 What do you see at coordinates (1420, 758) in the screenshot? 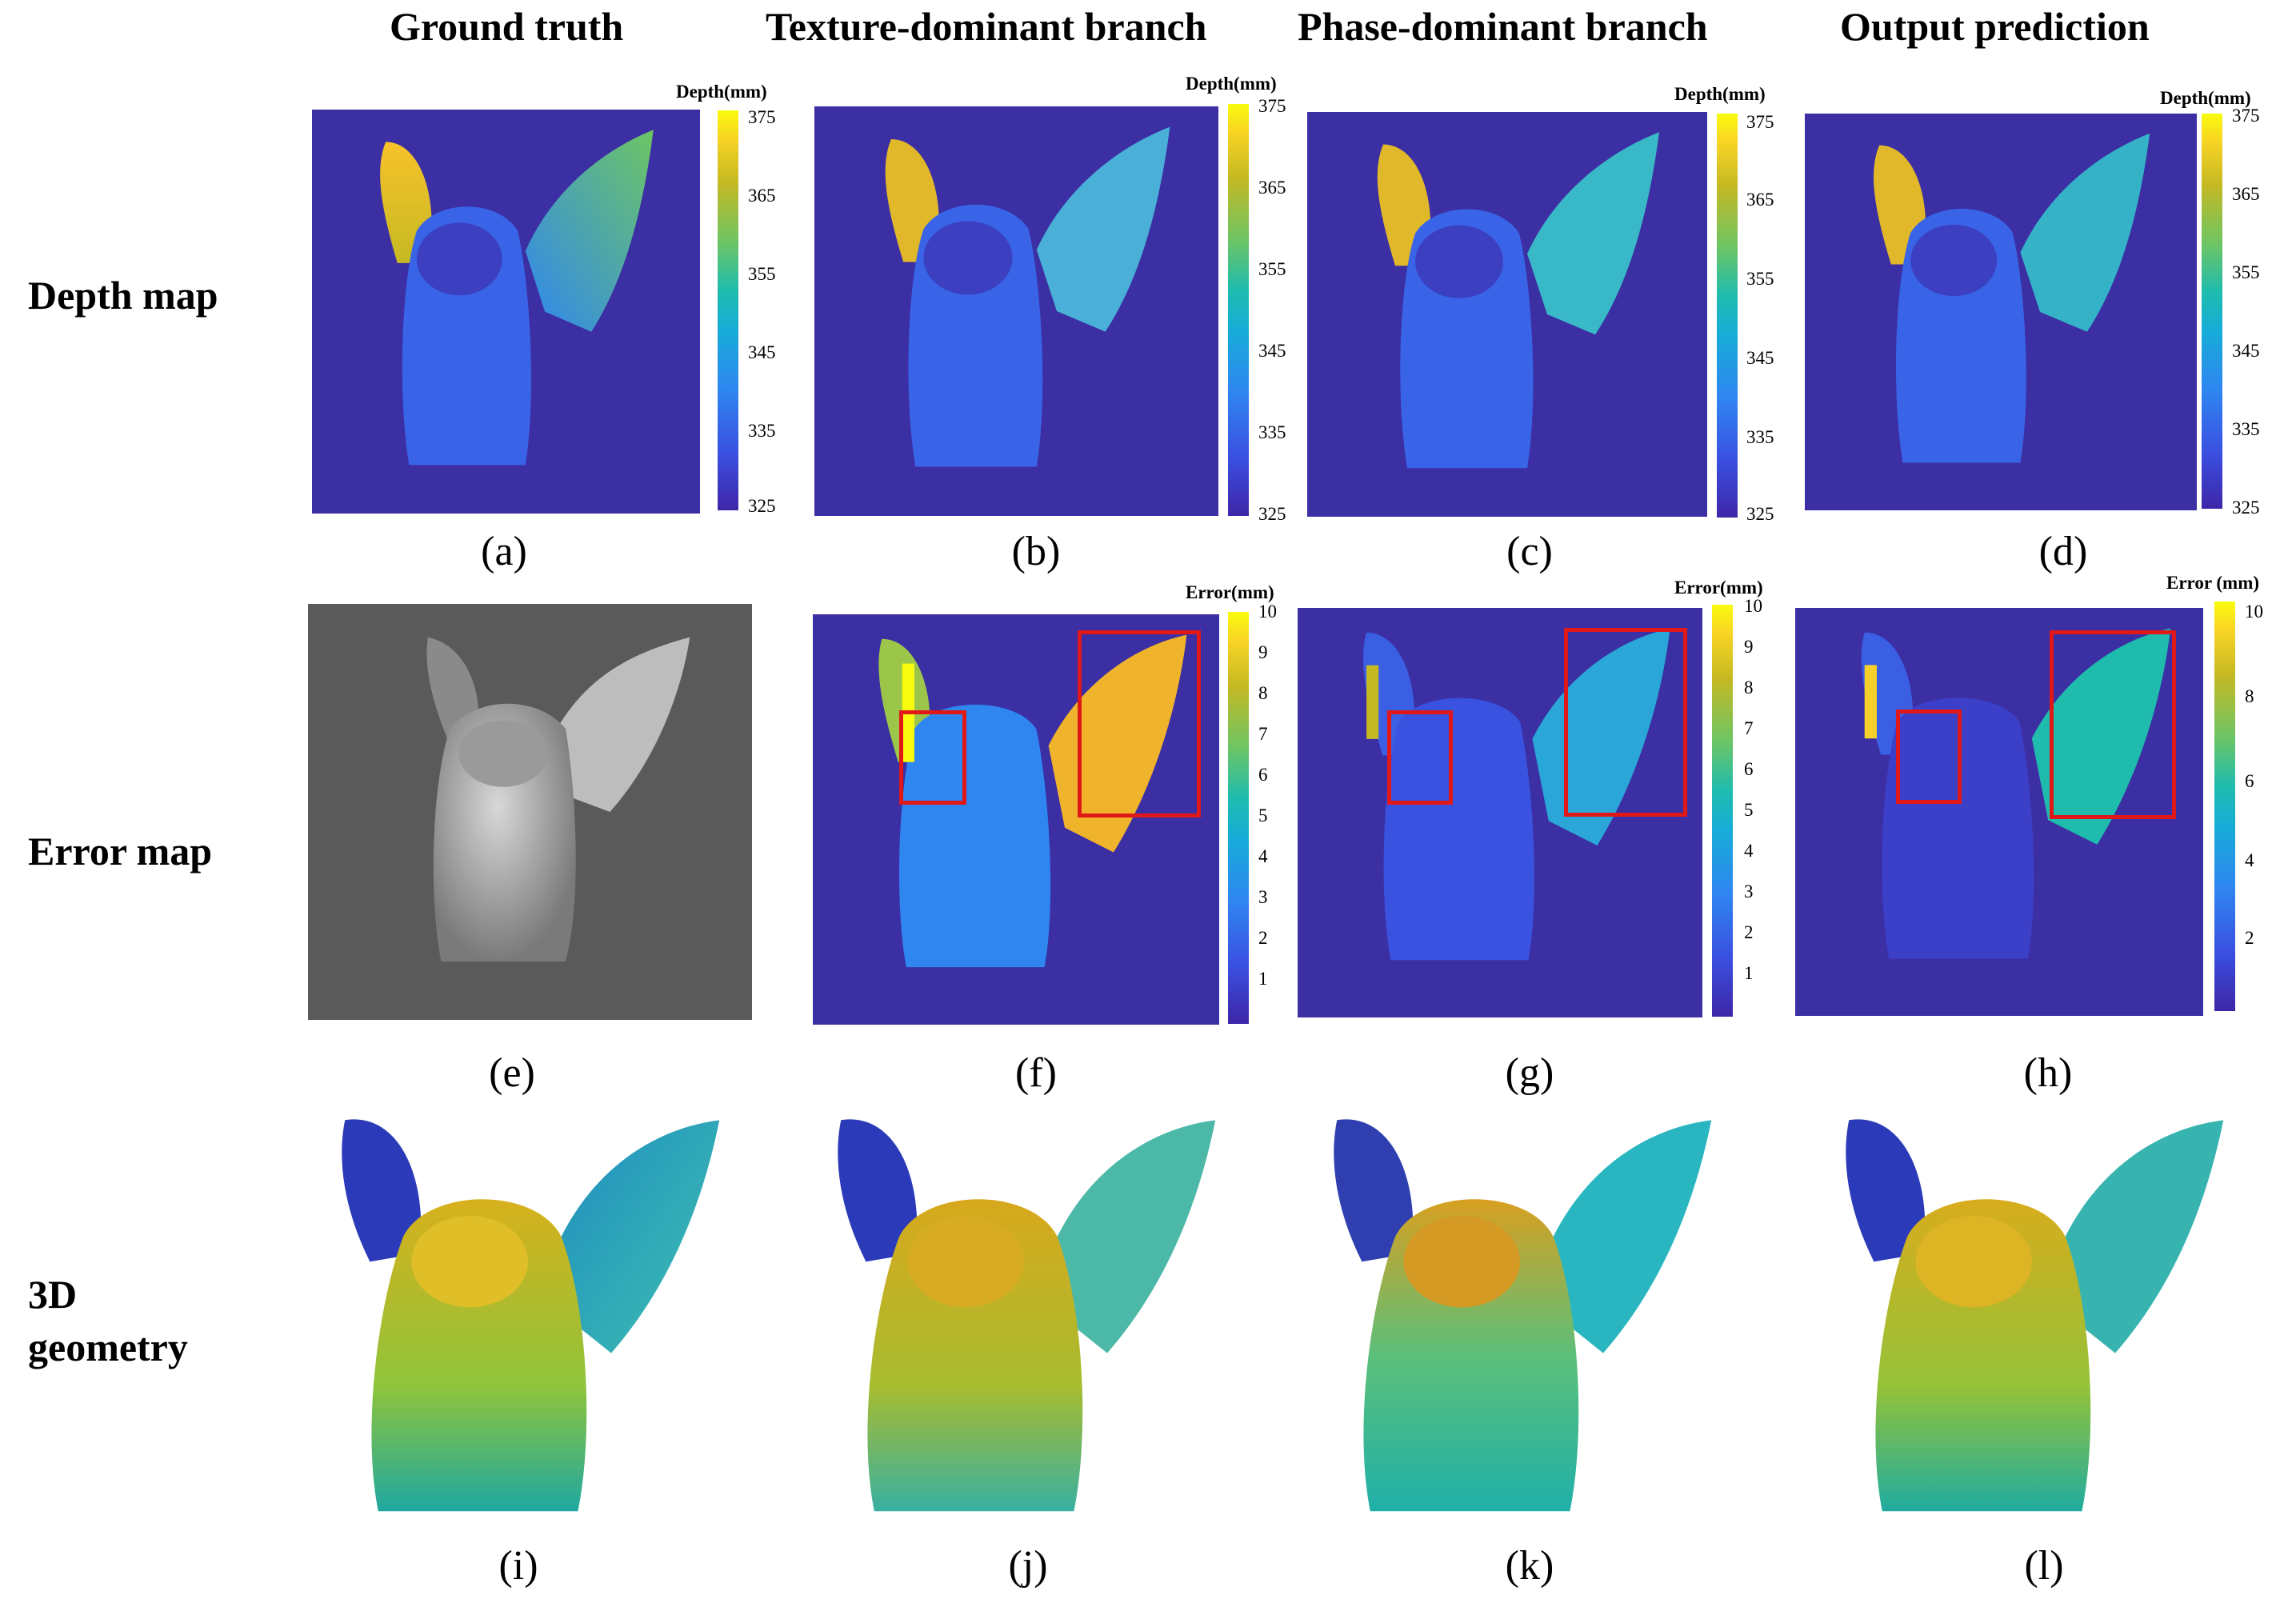
I see `highlight-box-left-g` at bounding box center [1420, 758].